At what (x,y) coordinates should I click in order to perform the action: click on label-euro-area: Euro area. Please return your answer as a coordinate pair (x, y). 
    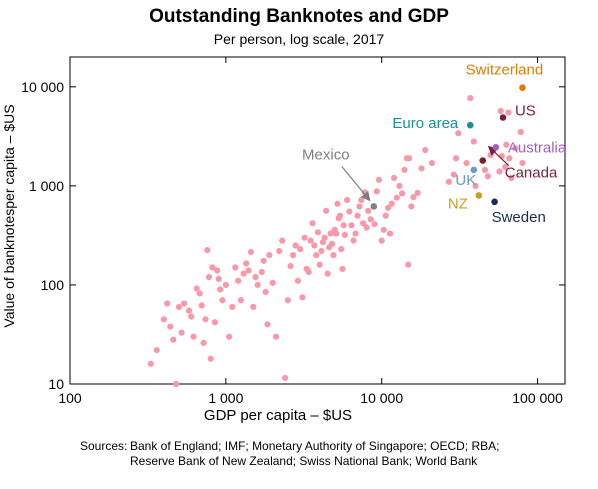
    Looking at the image, I should click on (425, 123).